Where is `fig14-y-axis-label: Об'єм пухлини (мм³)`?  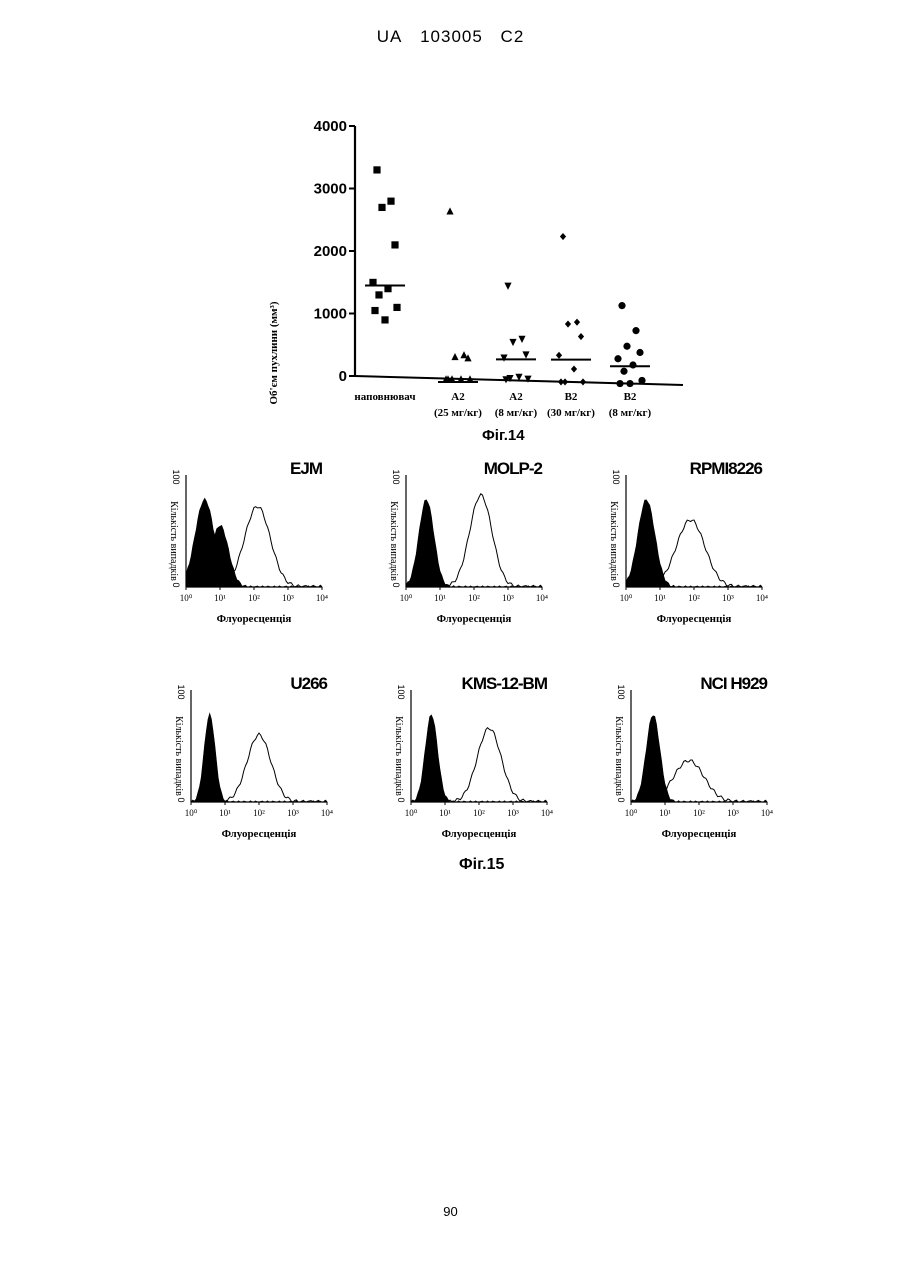
fig14-y-axis-label: Об'єм пухлини (мм³) is located at coordinates (274, 352).